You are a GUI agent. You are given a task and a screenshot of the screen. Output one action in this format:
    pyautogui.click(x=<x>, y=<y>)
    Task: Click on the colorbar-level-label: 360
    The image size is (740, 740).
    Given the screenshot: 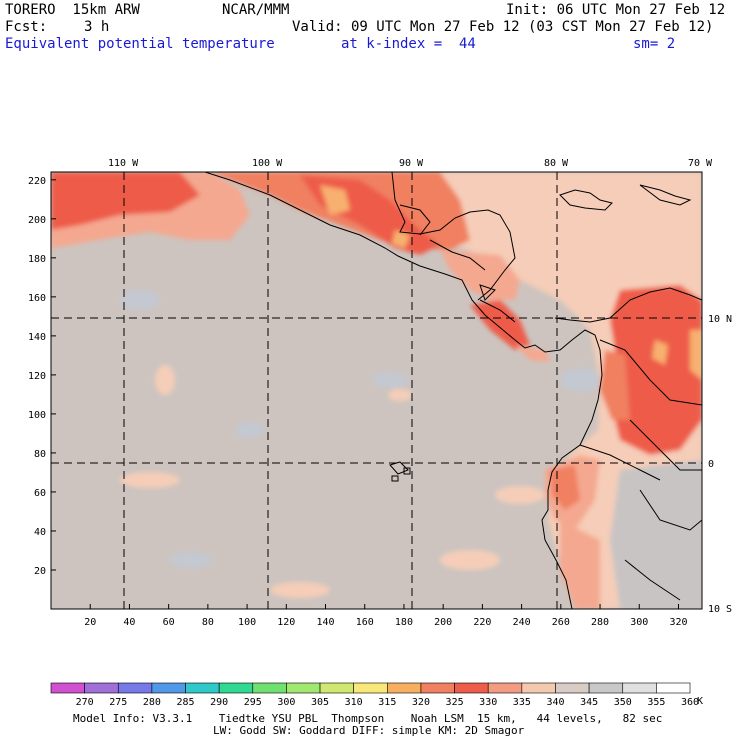 What is the action you would take?
    pyautogui.click(x=690, y=702)
    